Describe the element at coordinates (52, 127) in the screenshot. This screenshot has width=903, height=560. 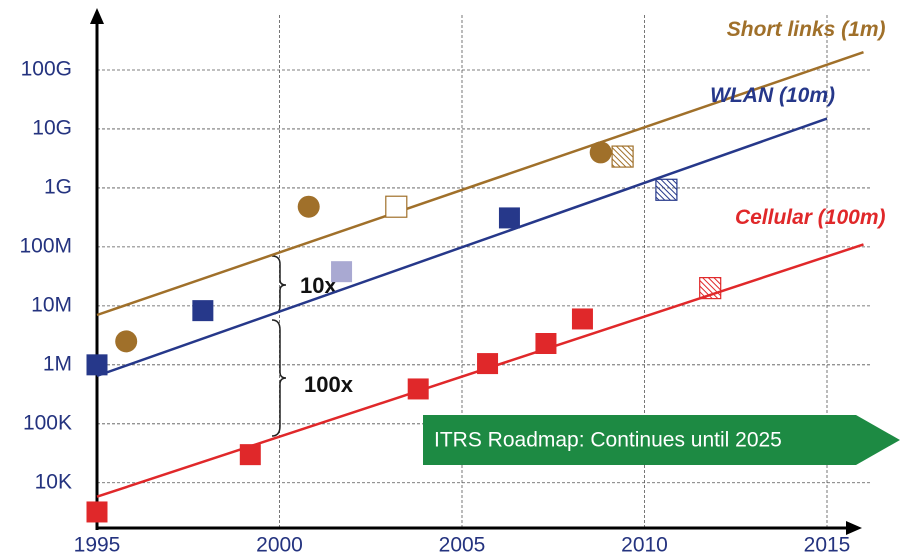
I see `y-tick-label: 10G` at that location.